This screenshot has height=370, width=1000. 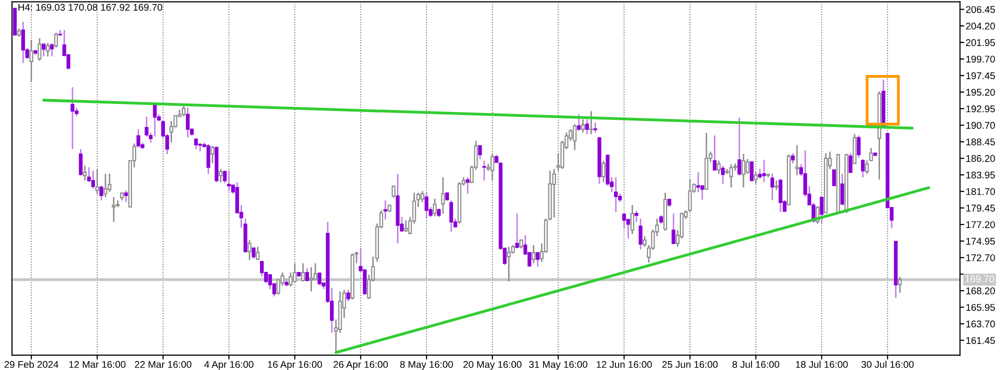 I want to click on x-tick-label: 22 Mar 16:00, so click(x=163, y=364).